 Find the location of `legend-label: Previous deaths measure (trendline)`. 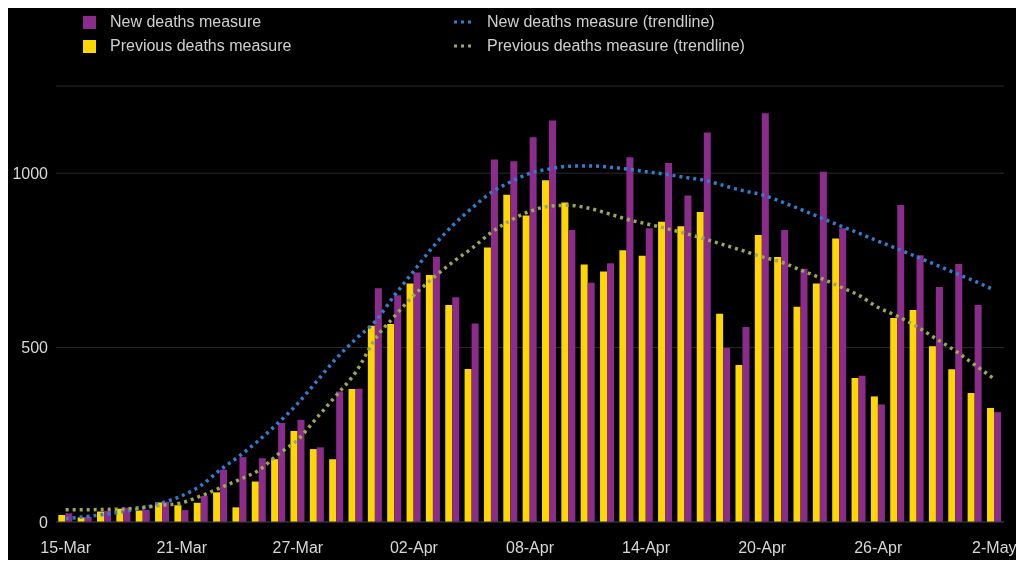

legend-label: Previous deaths measure (trendline) is located at coordinates (616, 46).